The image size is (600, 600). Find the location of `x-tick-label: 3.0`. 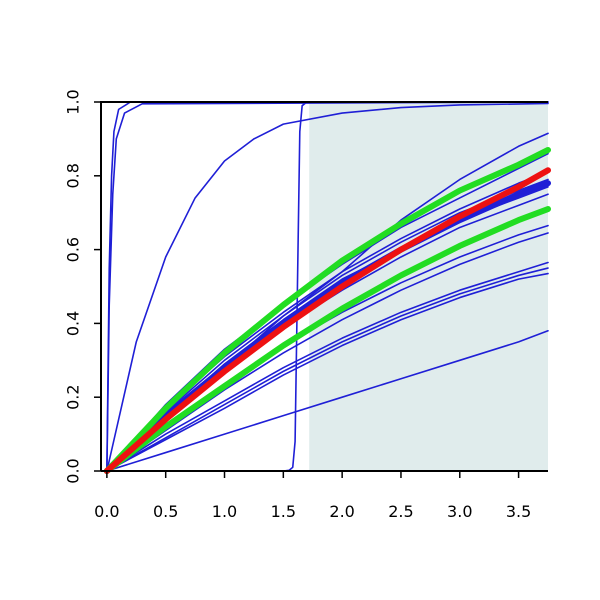

x-tick-label: 3.0 is located at coordinates (459, 511).